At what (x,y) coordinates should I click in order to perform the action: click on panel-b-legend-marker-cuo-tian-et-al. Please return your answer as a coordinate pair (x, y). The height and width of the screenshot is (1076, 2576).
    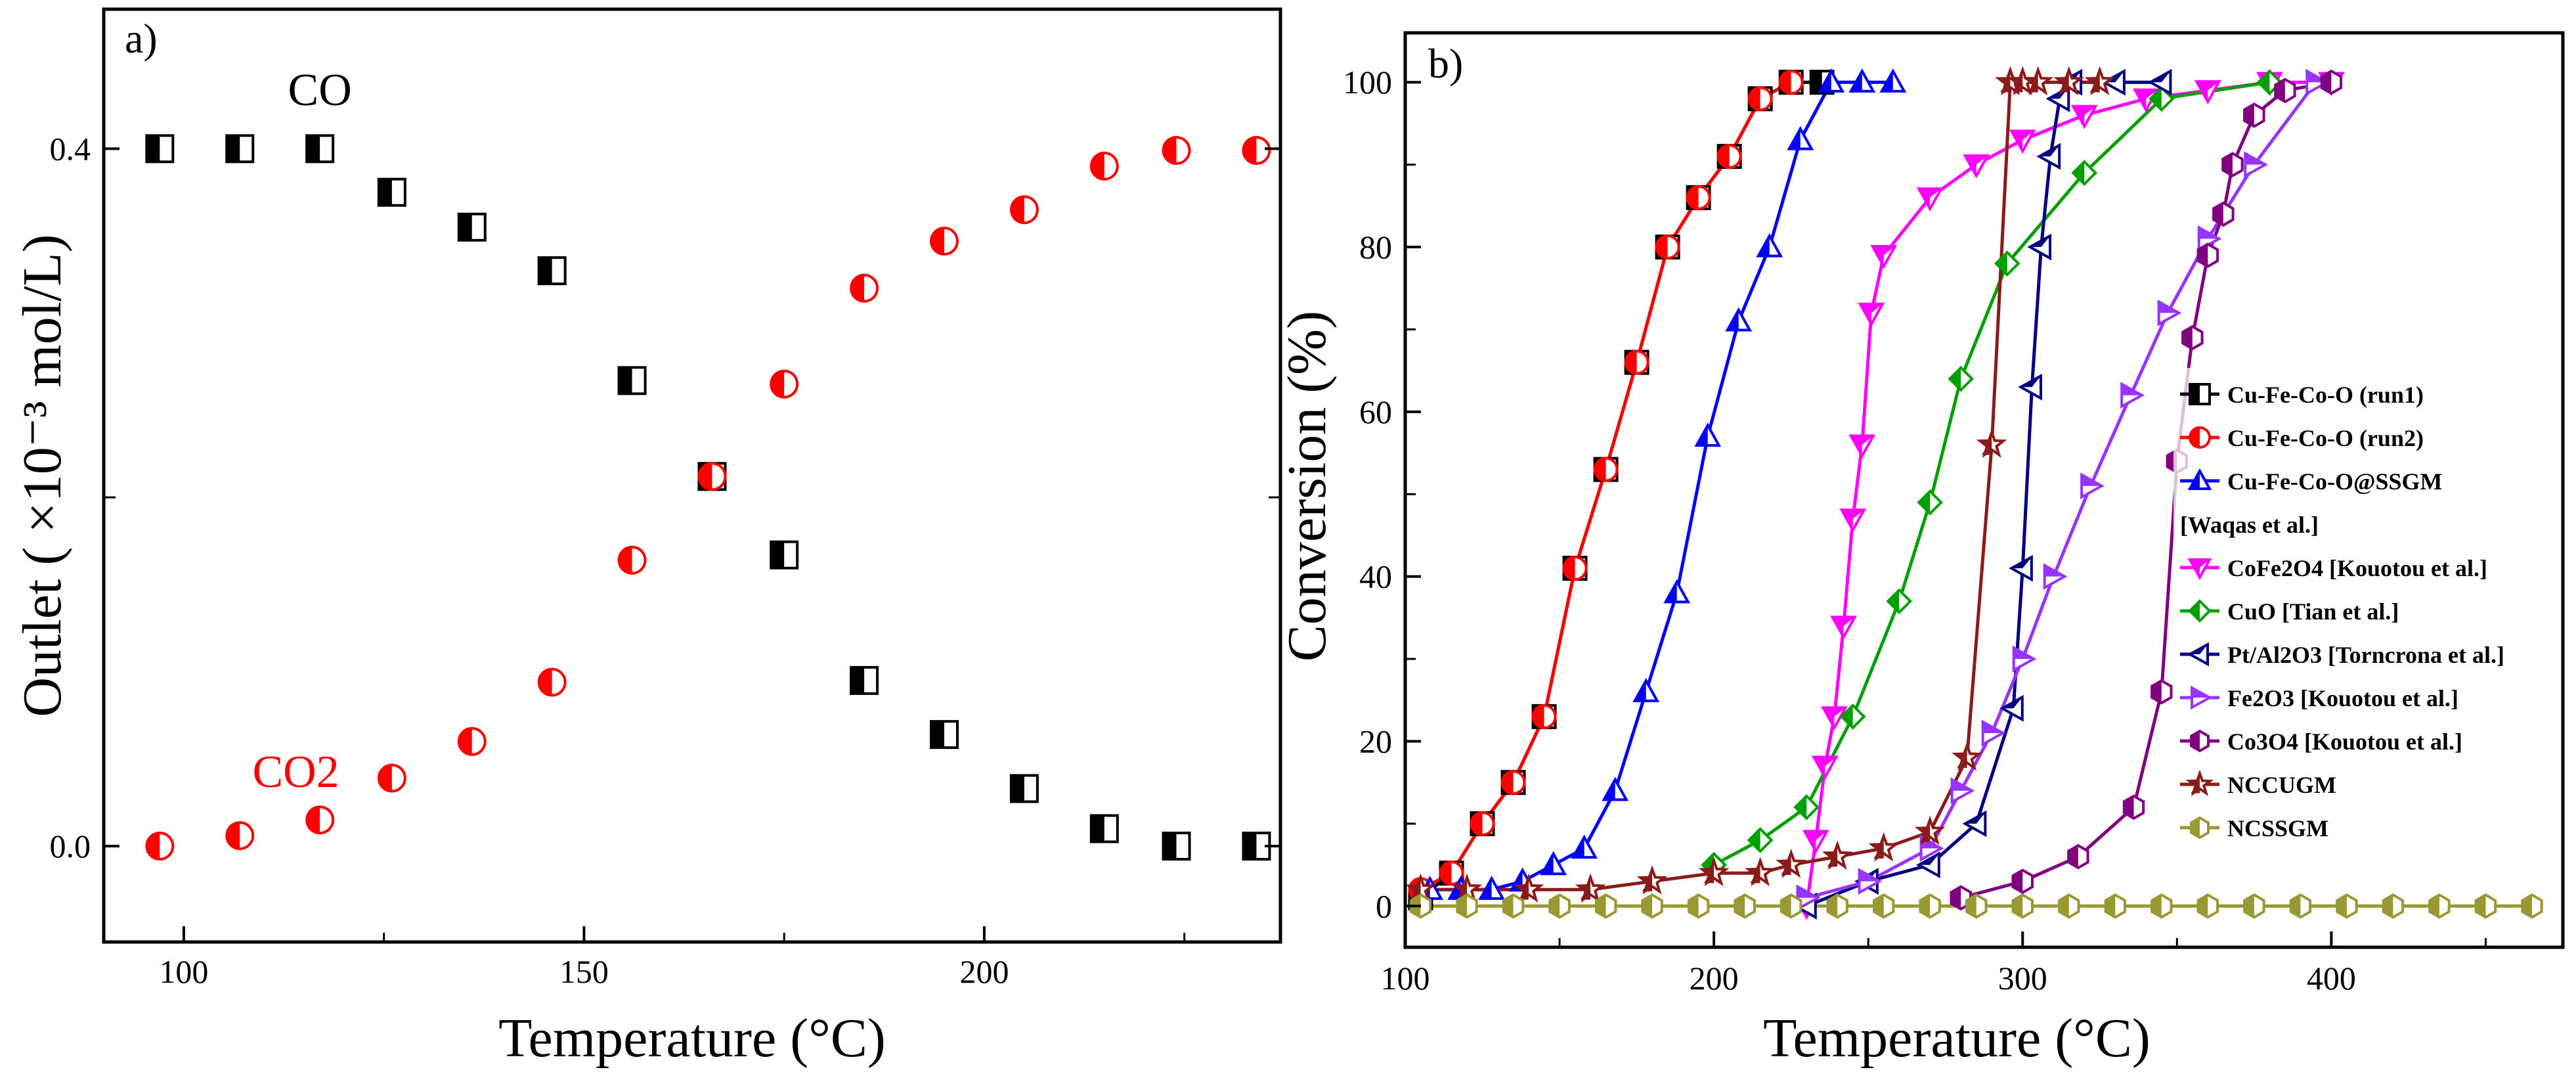
    Looking at the image, I should click on (2200, 611).